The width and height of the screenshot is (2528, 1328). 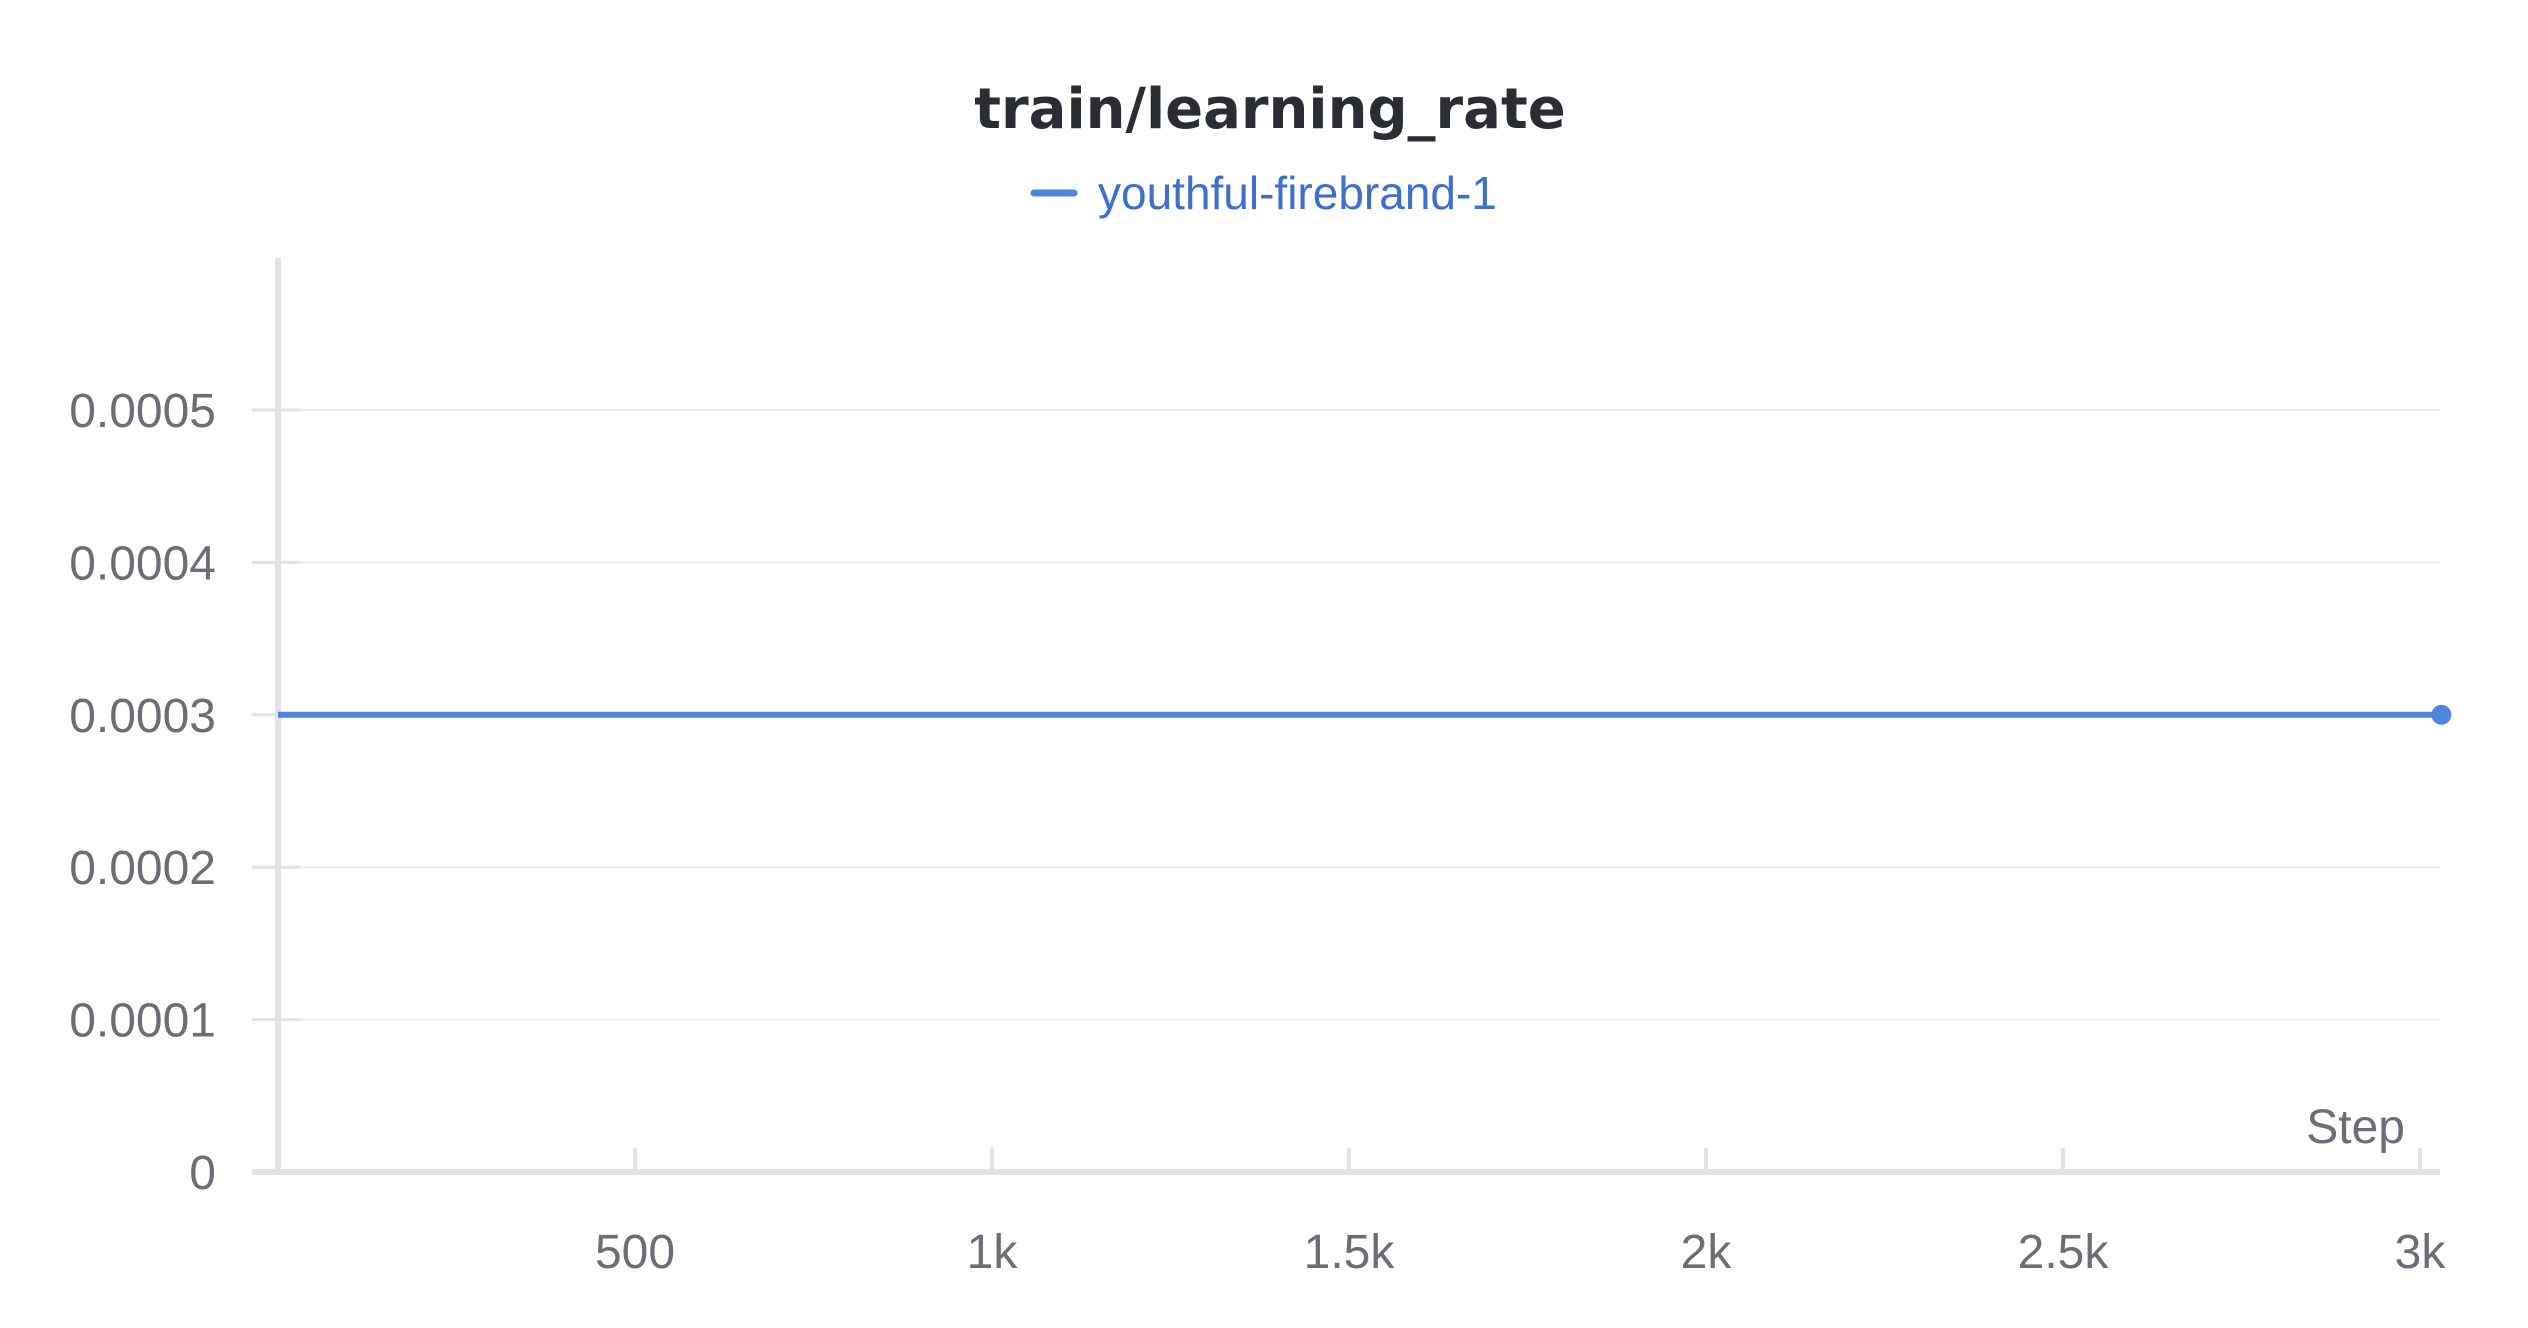 I want to click on x-axis-ticks: 500 1k 1.5k 2k 2.5k 3k, so click(x=1520, y=1213).